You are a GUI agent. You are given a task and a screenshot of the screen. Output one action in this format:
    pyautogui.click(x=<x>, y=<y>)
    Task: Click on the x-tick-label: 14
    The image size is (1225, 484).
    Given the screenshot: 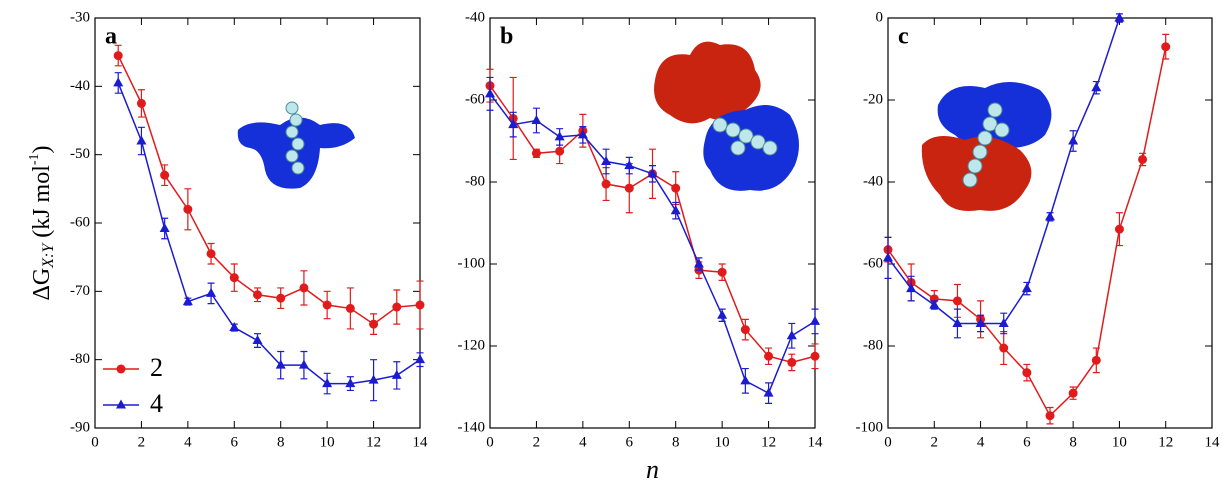 What is the action you would take?
    pyautogui.click(x=1213, y=442)
    